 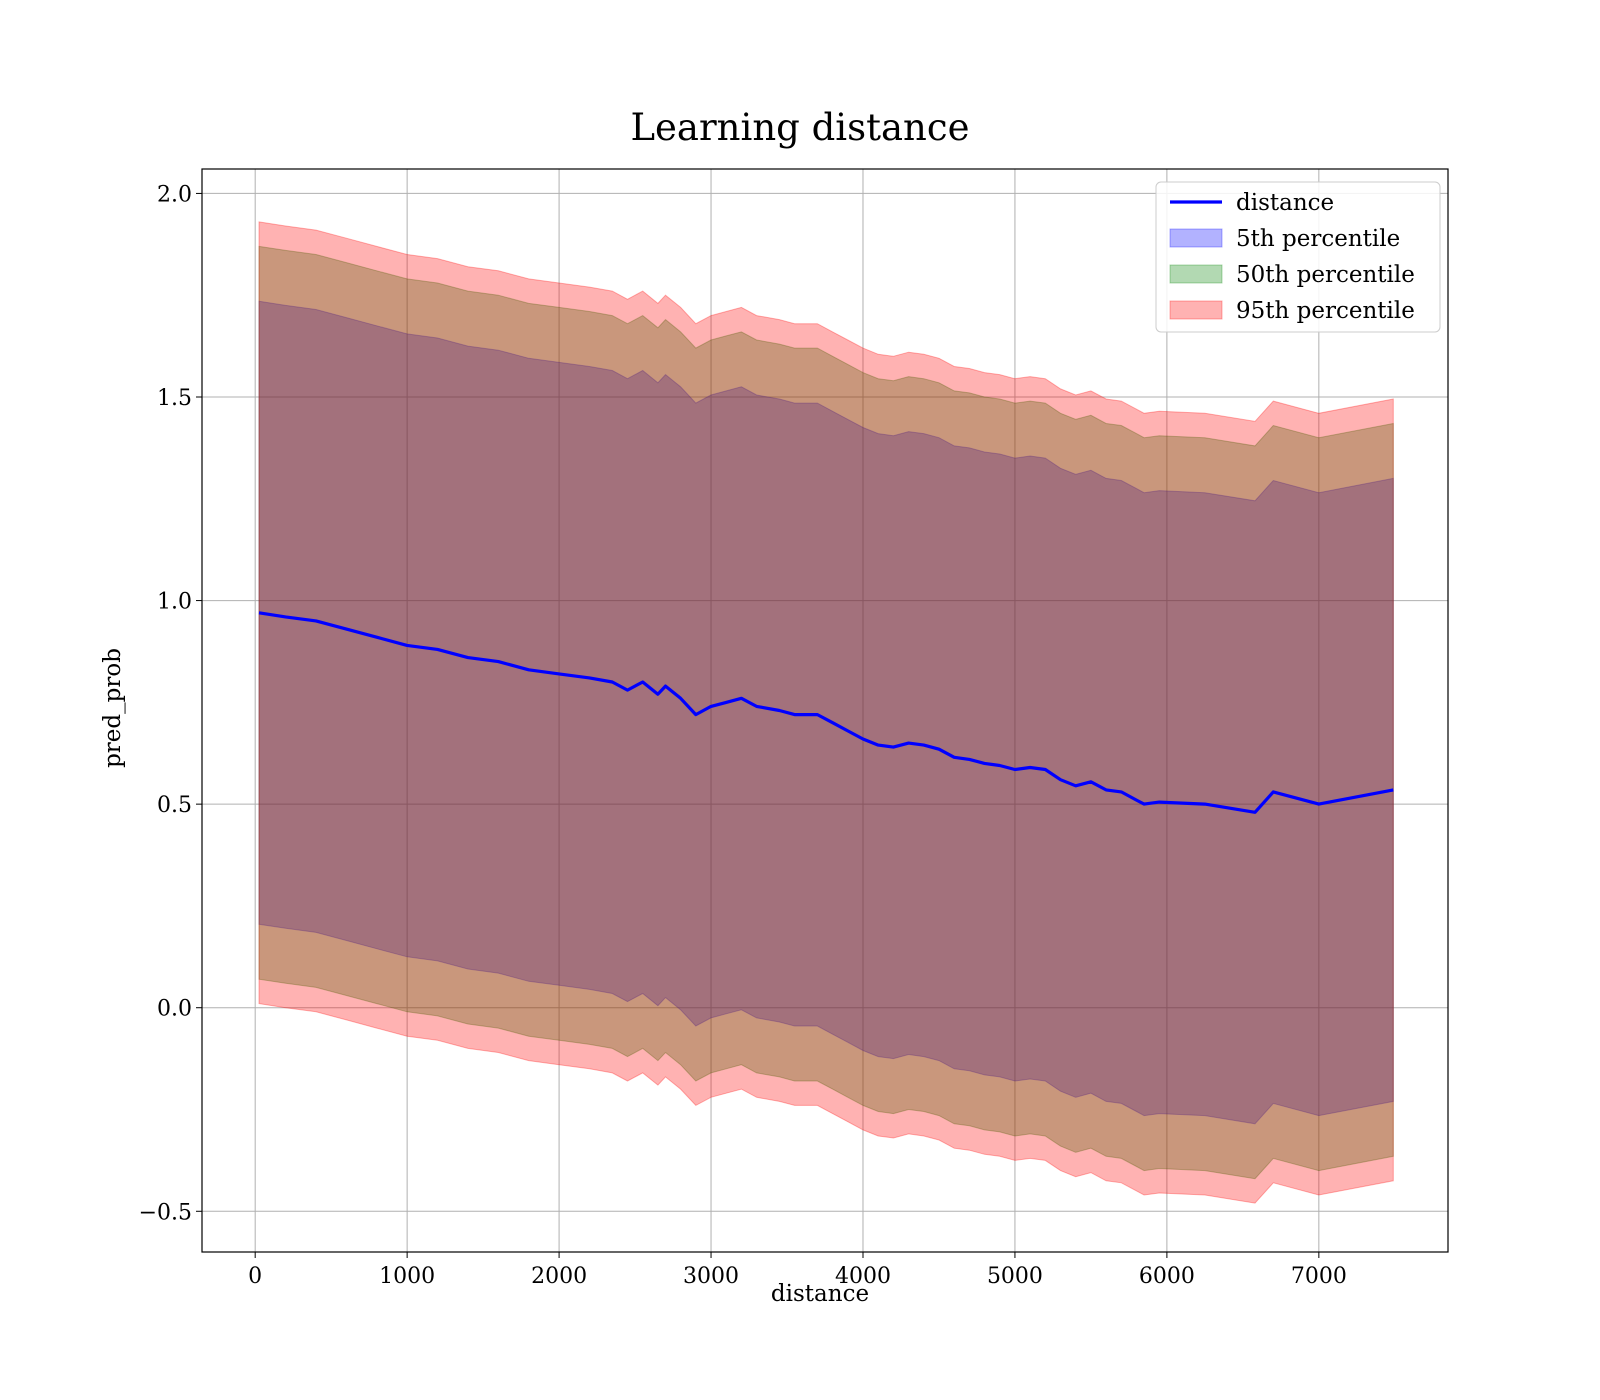 I want to click on line-distance, so click(x=826, y=712).